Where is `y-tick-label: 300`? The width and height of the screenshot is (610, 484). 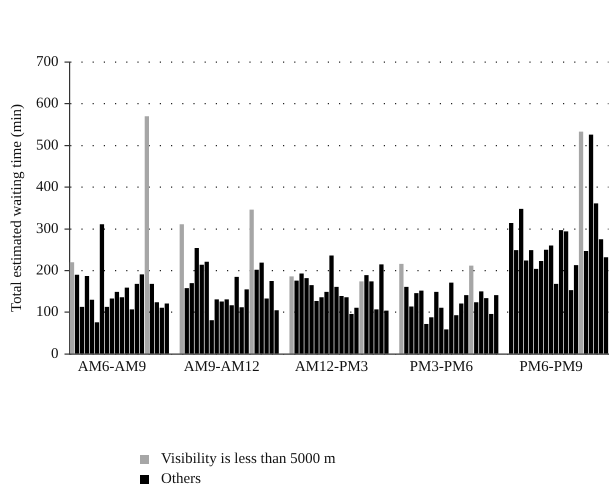
y-tick-label: 300 is located at coordinates (47, 228).